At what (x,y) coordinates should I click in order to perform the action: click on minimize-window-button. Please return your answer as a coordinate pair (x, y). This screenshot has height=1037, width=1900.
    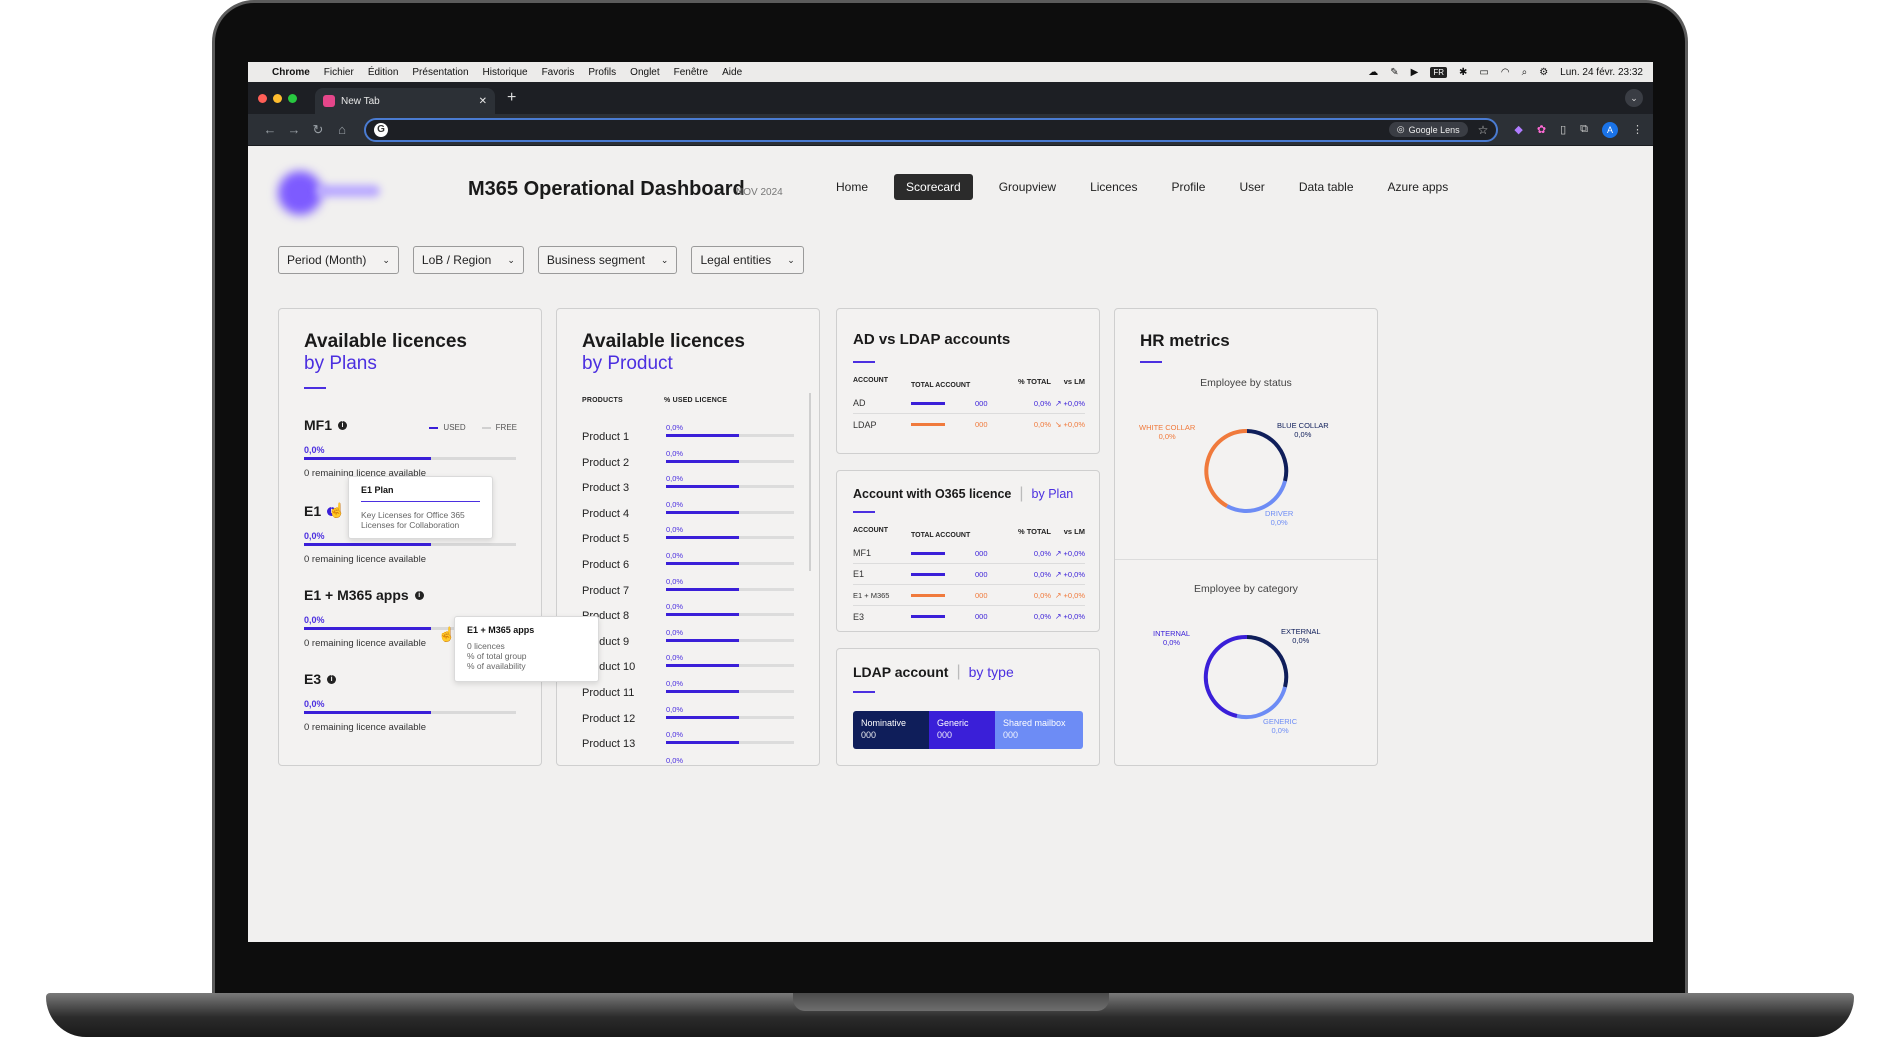
    Looking at the image, I should click on (277, 98).